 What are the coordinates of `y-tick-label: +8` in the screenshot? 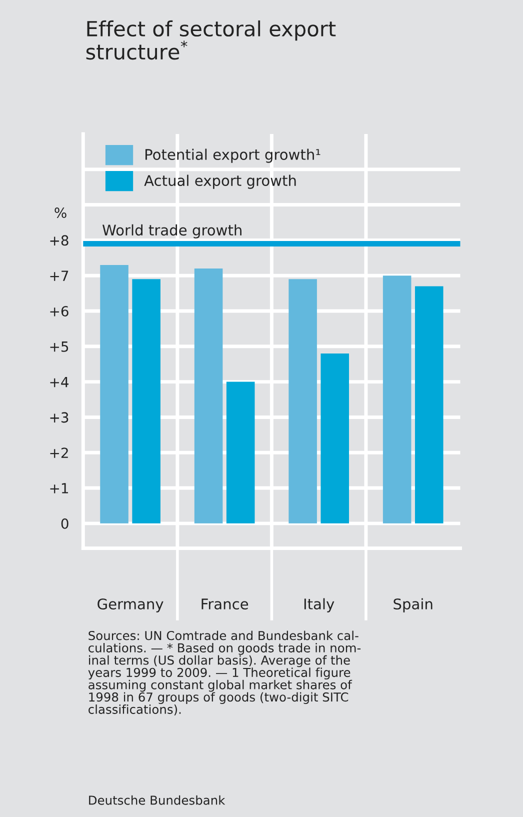 It's located at (59, 240).